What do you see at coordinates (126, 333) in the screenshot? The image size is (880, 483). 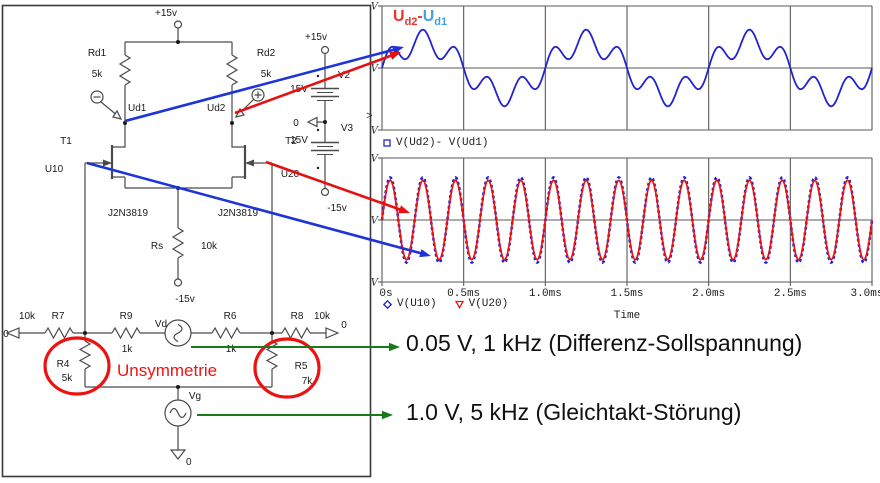 I see `resistor-r9` at bounding box center [126, 333].